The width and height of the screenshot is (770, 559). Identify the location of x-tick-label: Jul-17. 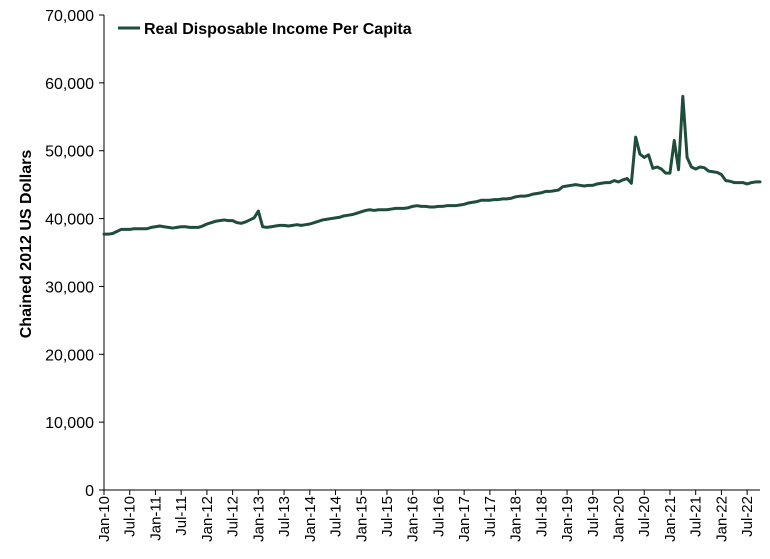
(490, 516).